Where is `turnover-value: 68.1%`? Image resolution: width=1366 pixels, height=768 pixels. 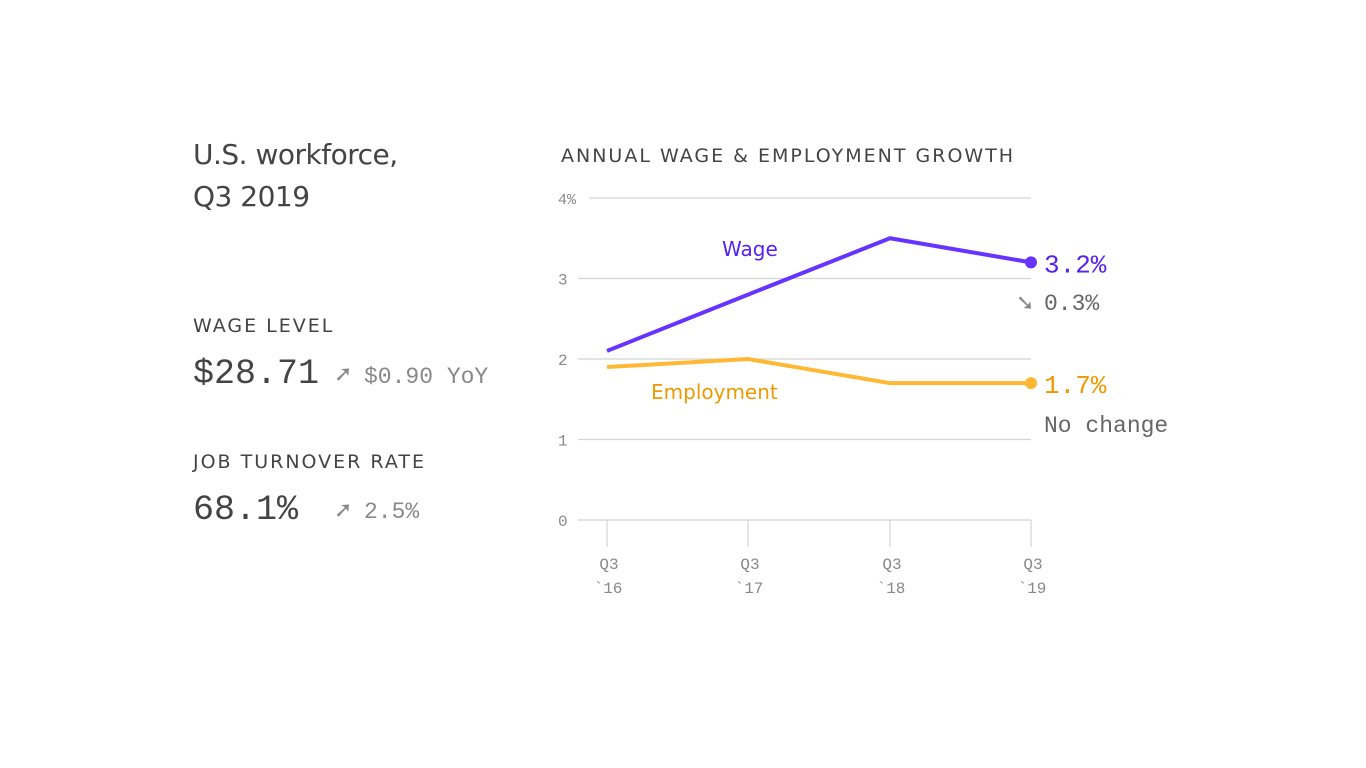 turnover-value: 68.1% is located at coordinates (246, 510).